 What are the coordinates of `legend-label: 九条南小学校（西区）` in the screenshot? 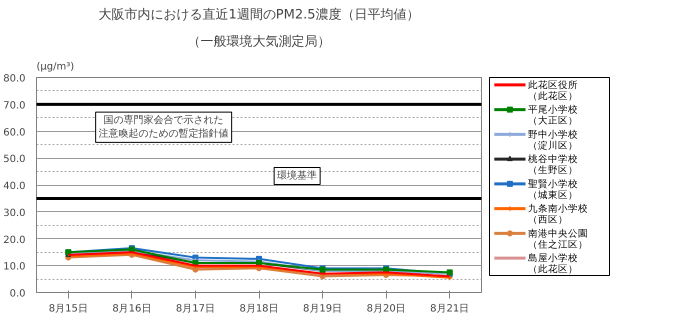 It's located at (558, 214).